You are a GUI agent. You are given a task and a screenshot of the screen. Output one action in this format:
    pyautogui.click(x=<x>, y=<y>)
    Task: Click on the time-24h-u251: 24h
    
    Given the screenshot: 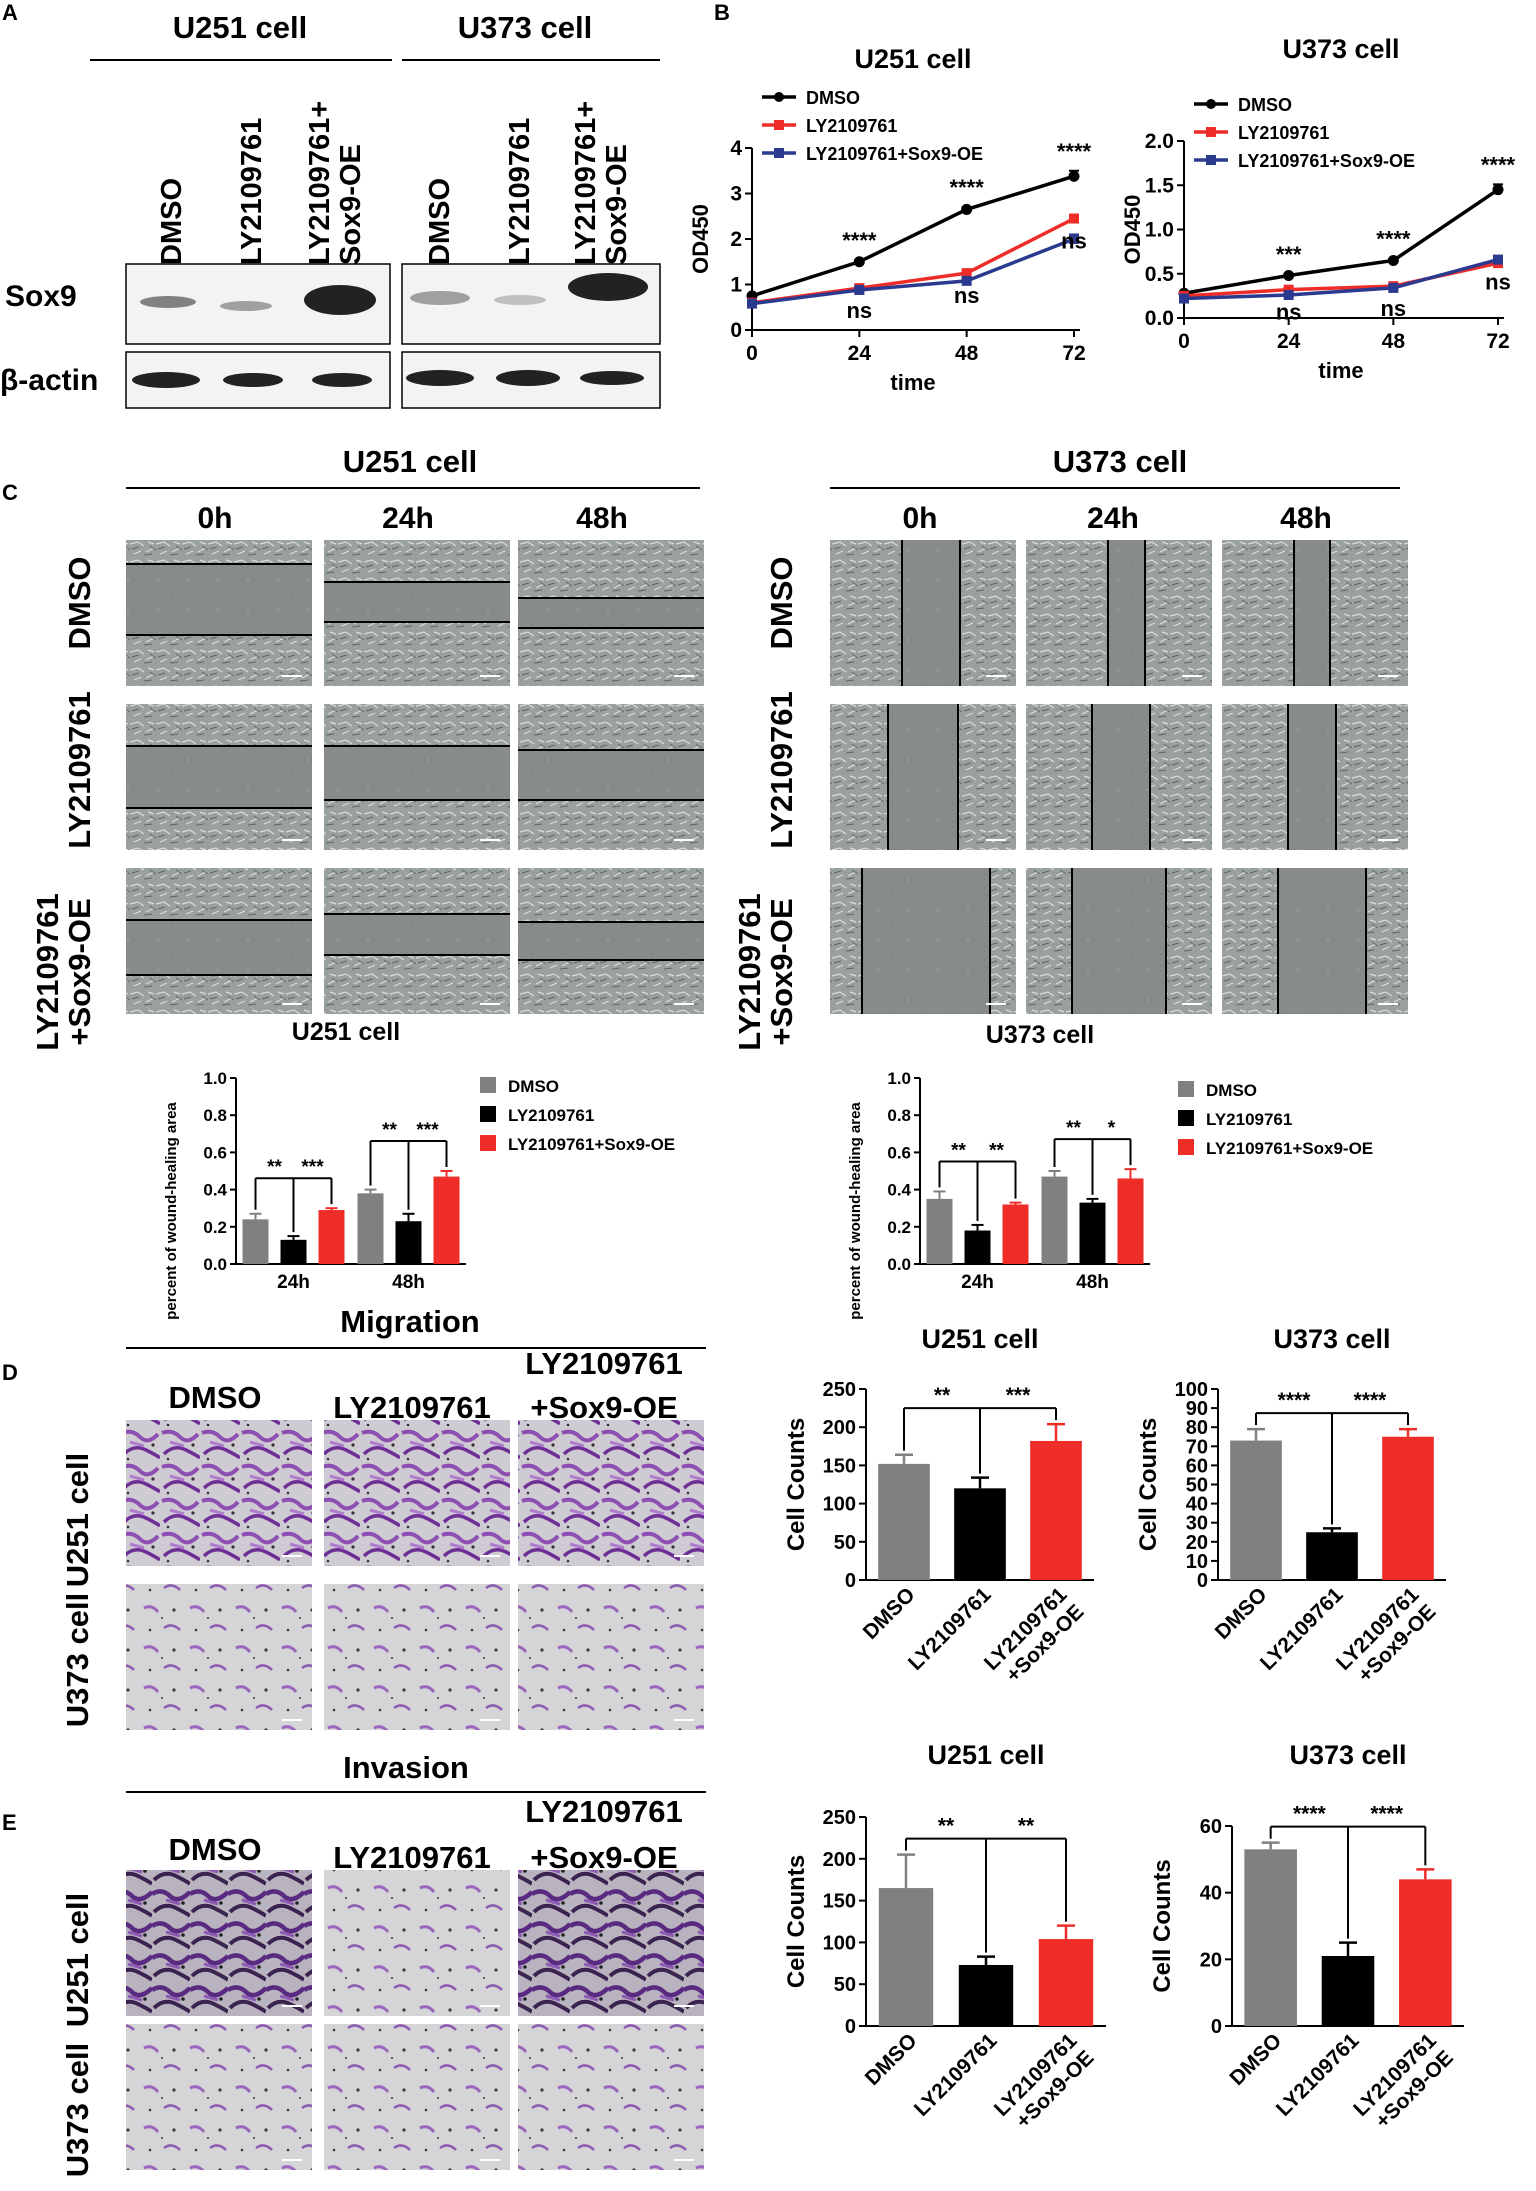 What is the action you would take?
    pyautogui.click(x=408, y=518)
    